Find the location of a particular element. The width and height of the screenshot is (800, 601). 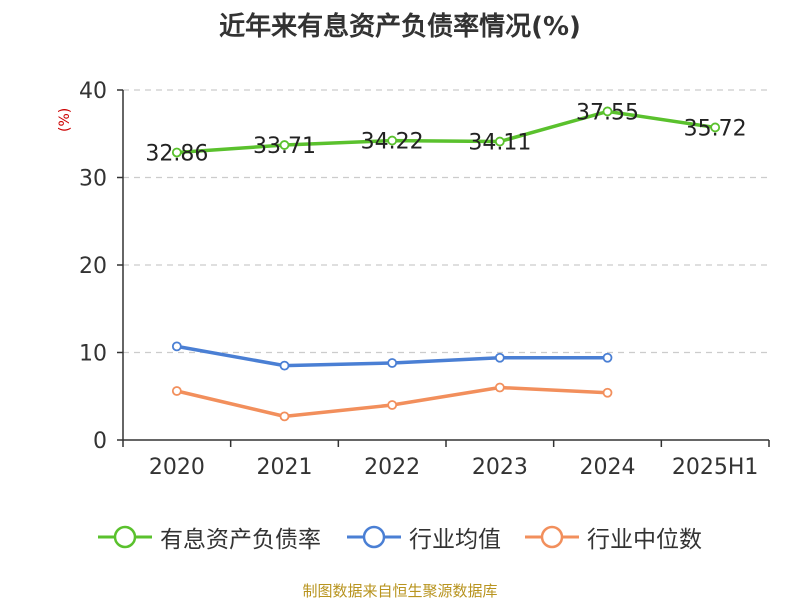

data-label: 32.86 is located at coordinates (176, 153).